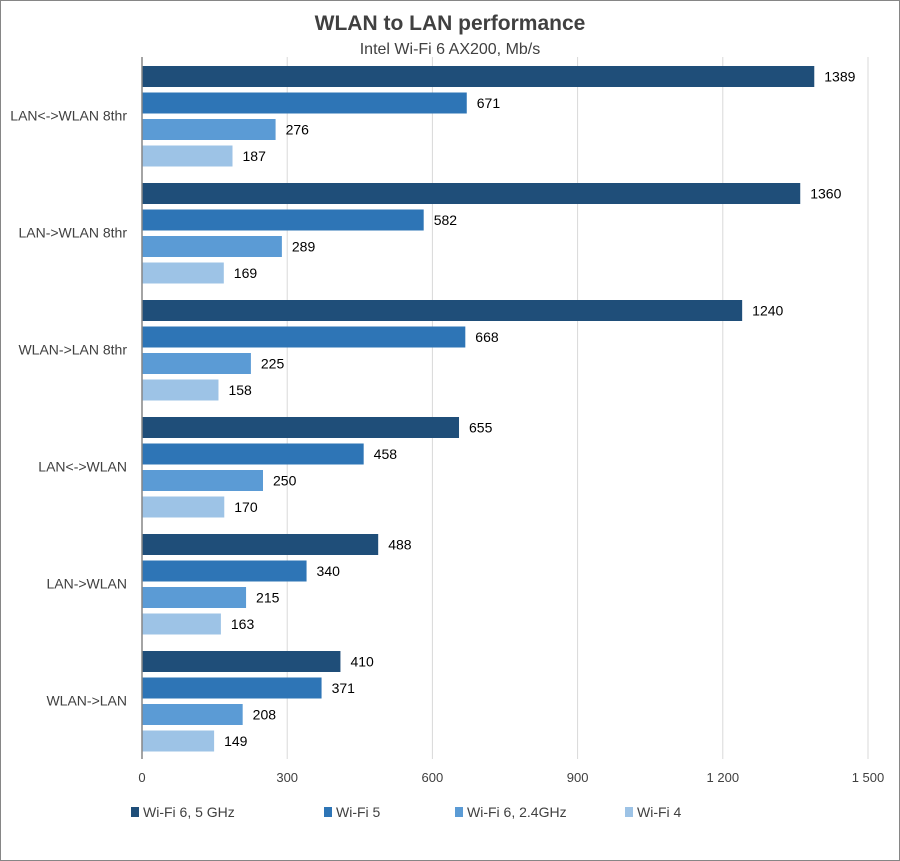  Describe the element at coordinates (825, 194) in the screenshot. I see `data-label: 1360` at that location.